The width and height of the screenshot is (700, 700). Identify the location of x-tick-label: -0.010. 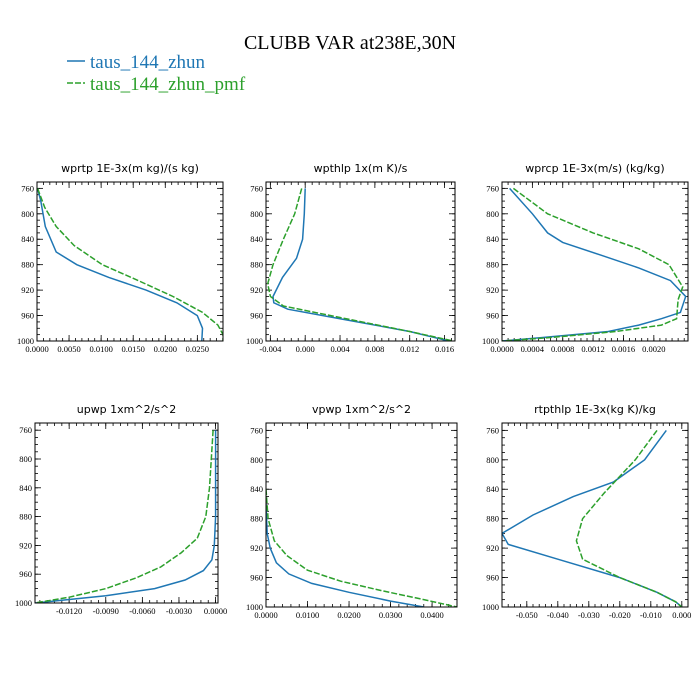
(651, 615).